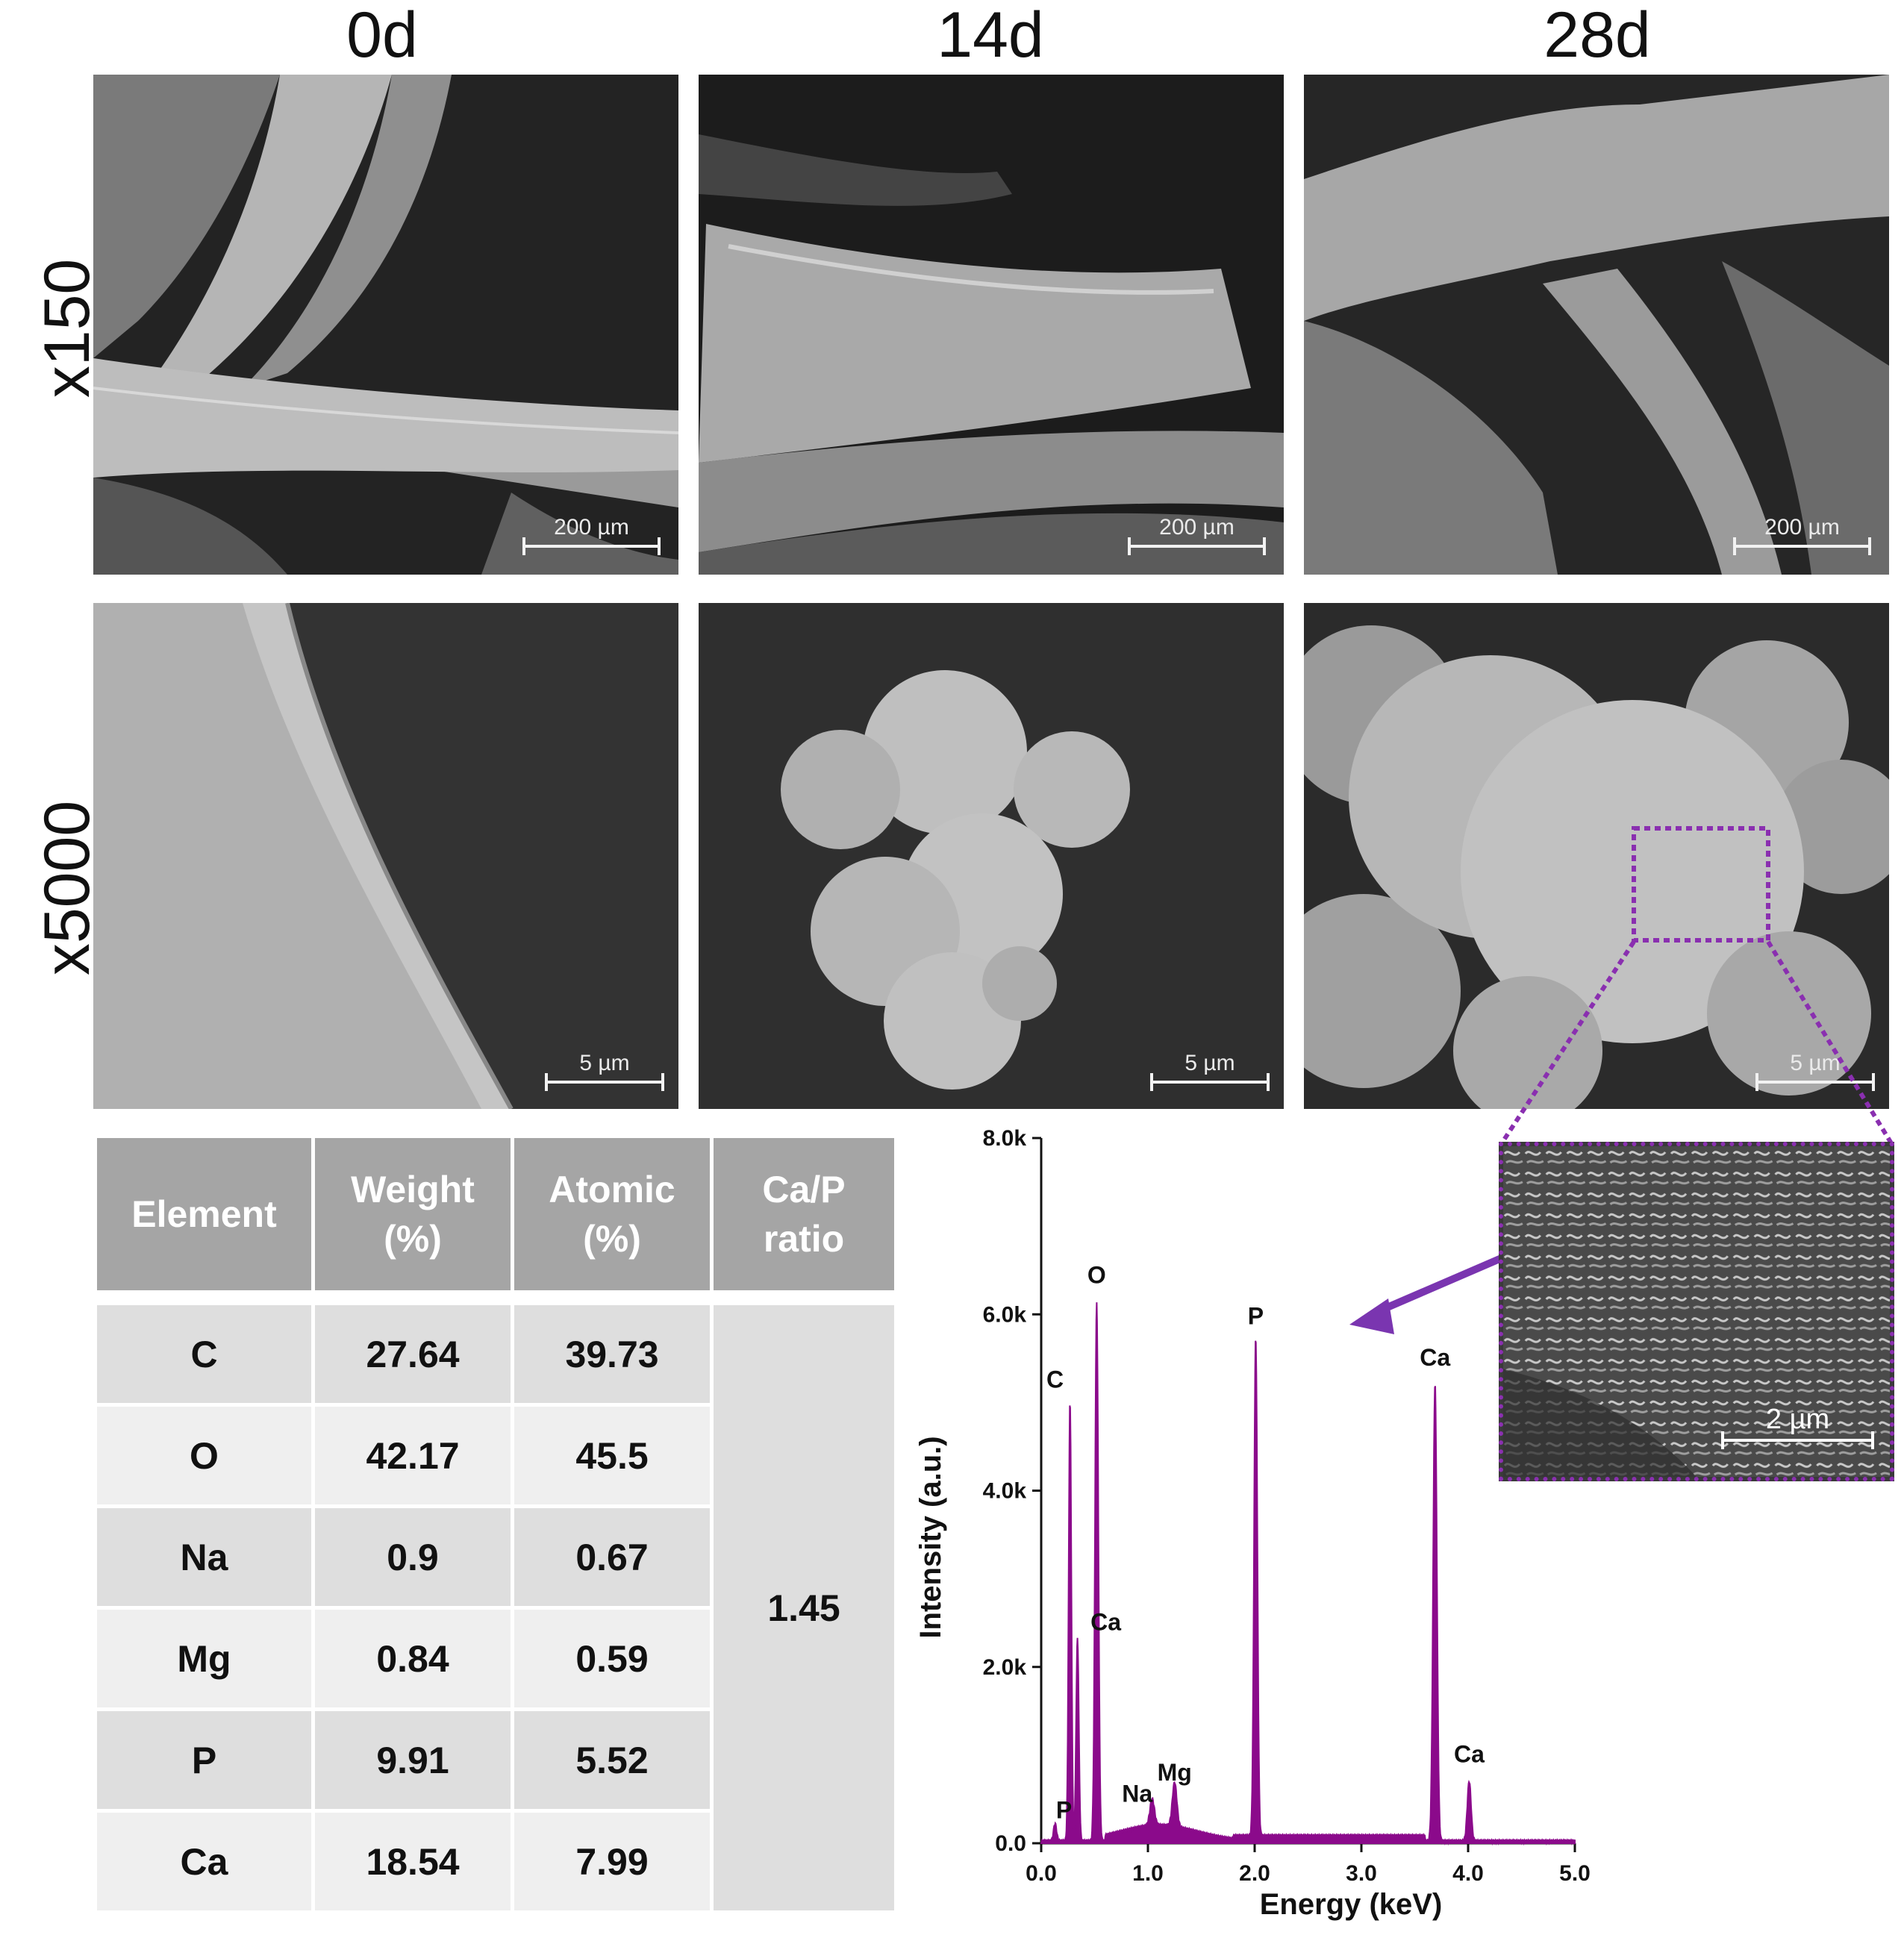 This screenshot has height=1944, width=1904. Describe the element at coordinates (612, 1214) in the screenshot. I see `table-header-atomic: Atomic (%)` at that location.